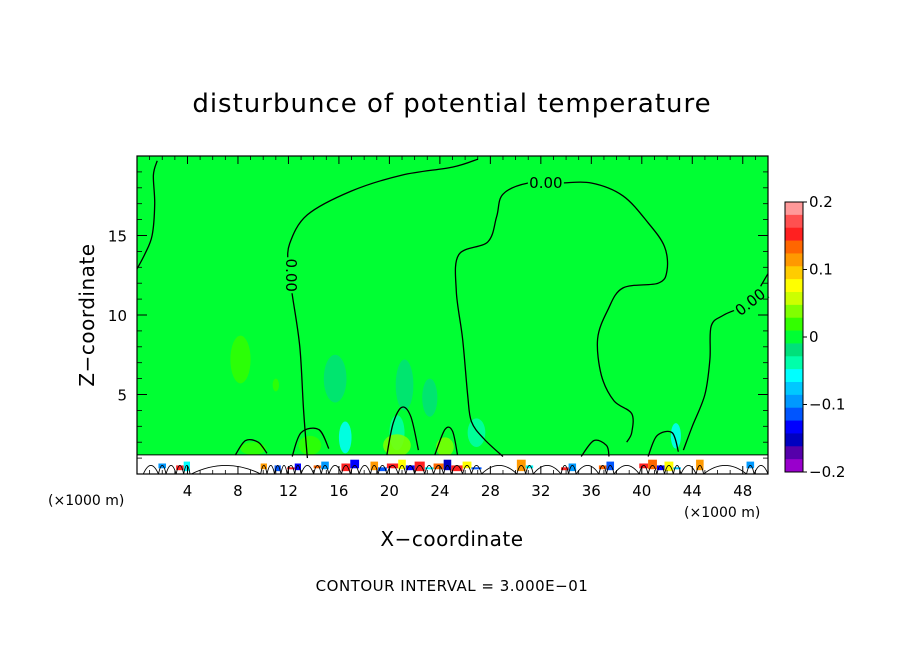  Describe the element at coordinates (827, 472) in the screenshot. I see `colorbar-tick-label: −0.2` at that location.